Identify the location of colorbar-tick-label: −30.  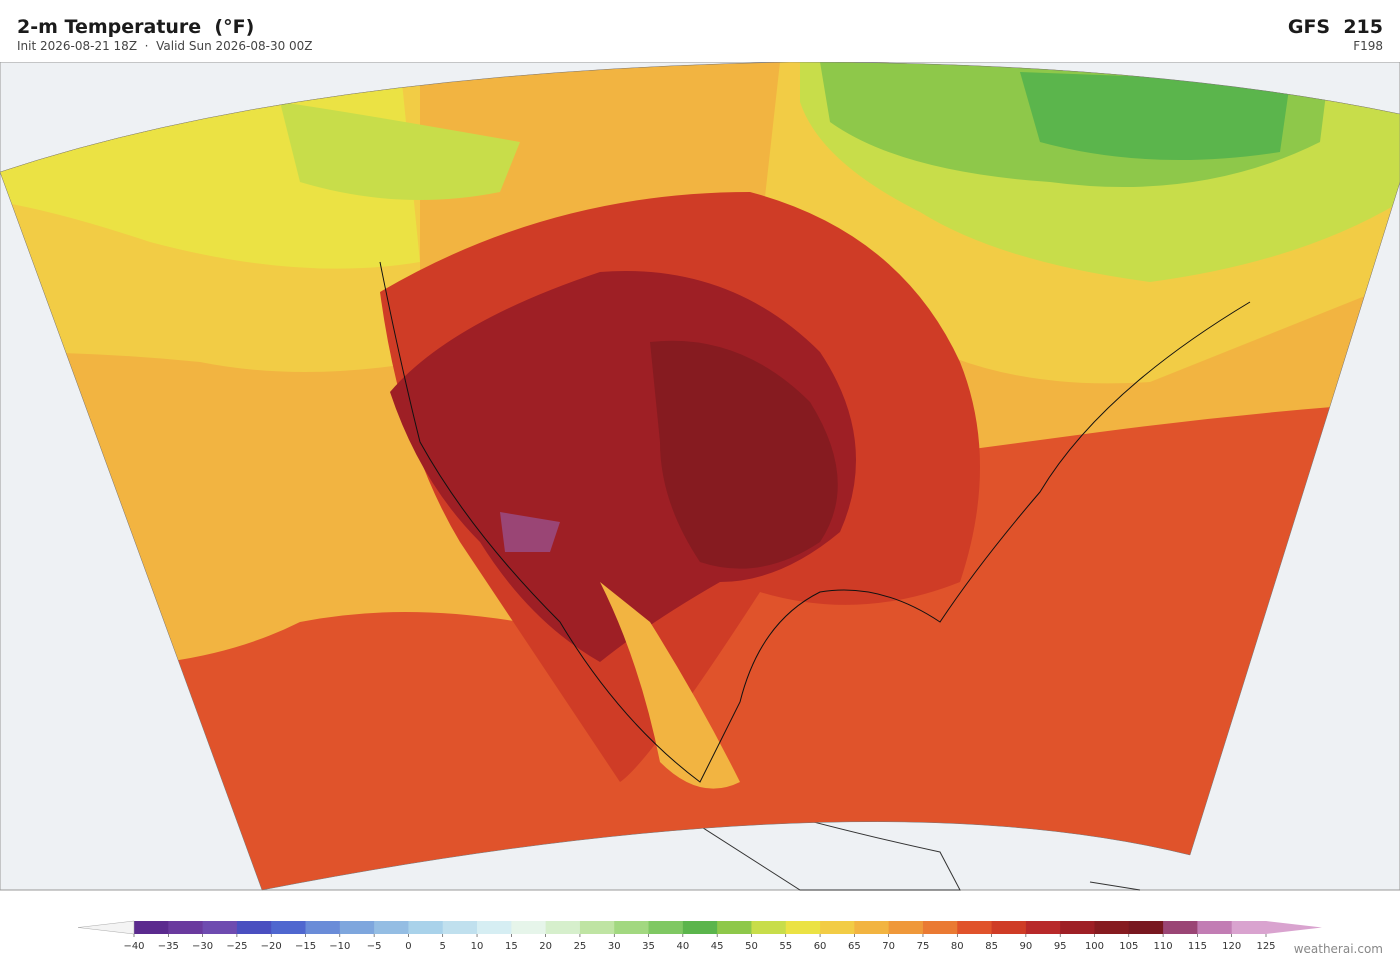
(202, 946).